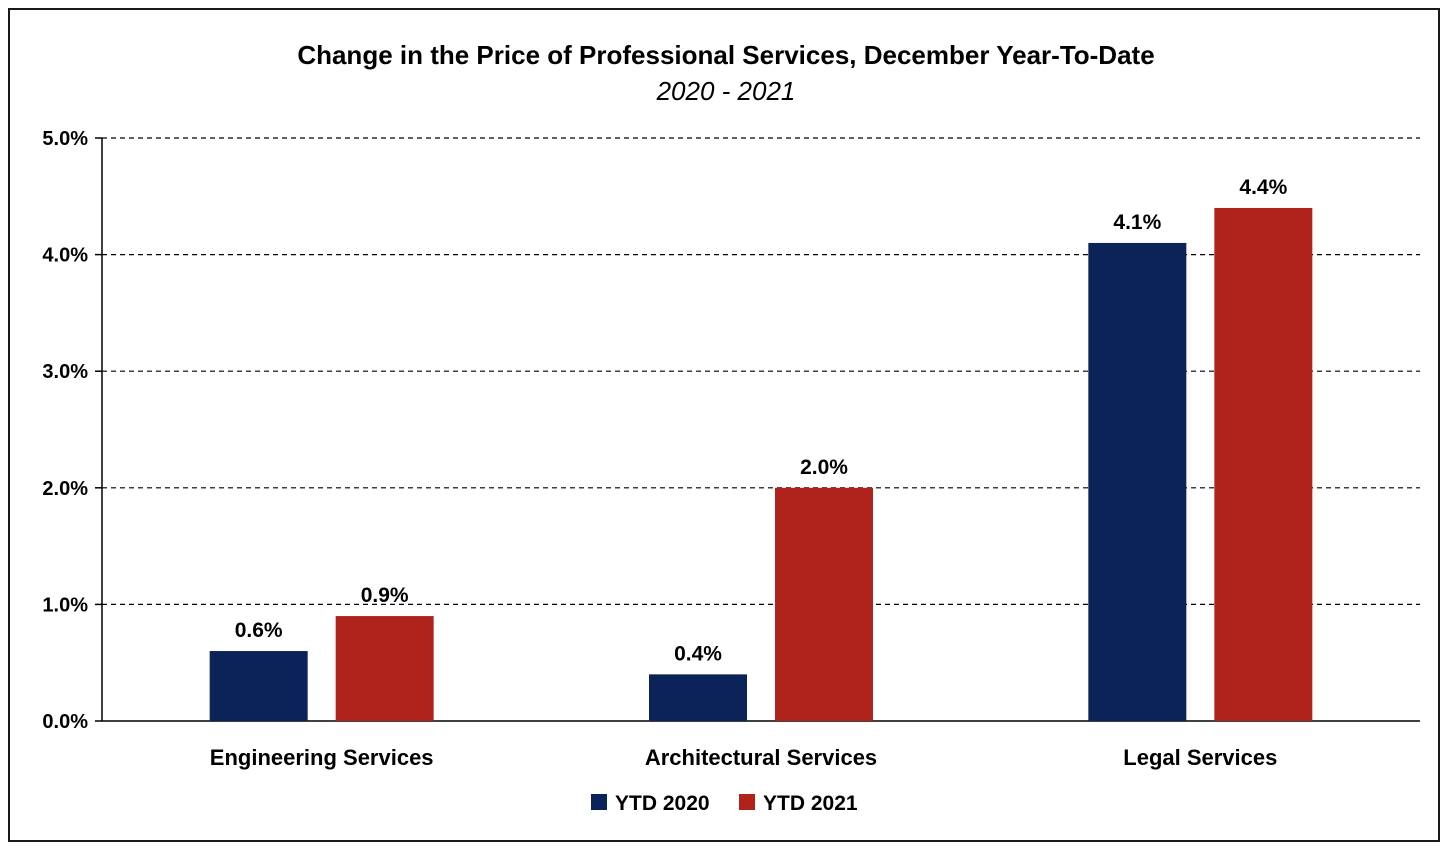  Describe the element at coordinates (65, 722) in the screenshot. I see `y-tick-label: 0.0%` at that location.